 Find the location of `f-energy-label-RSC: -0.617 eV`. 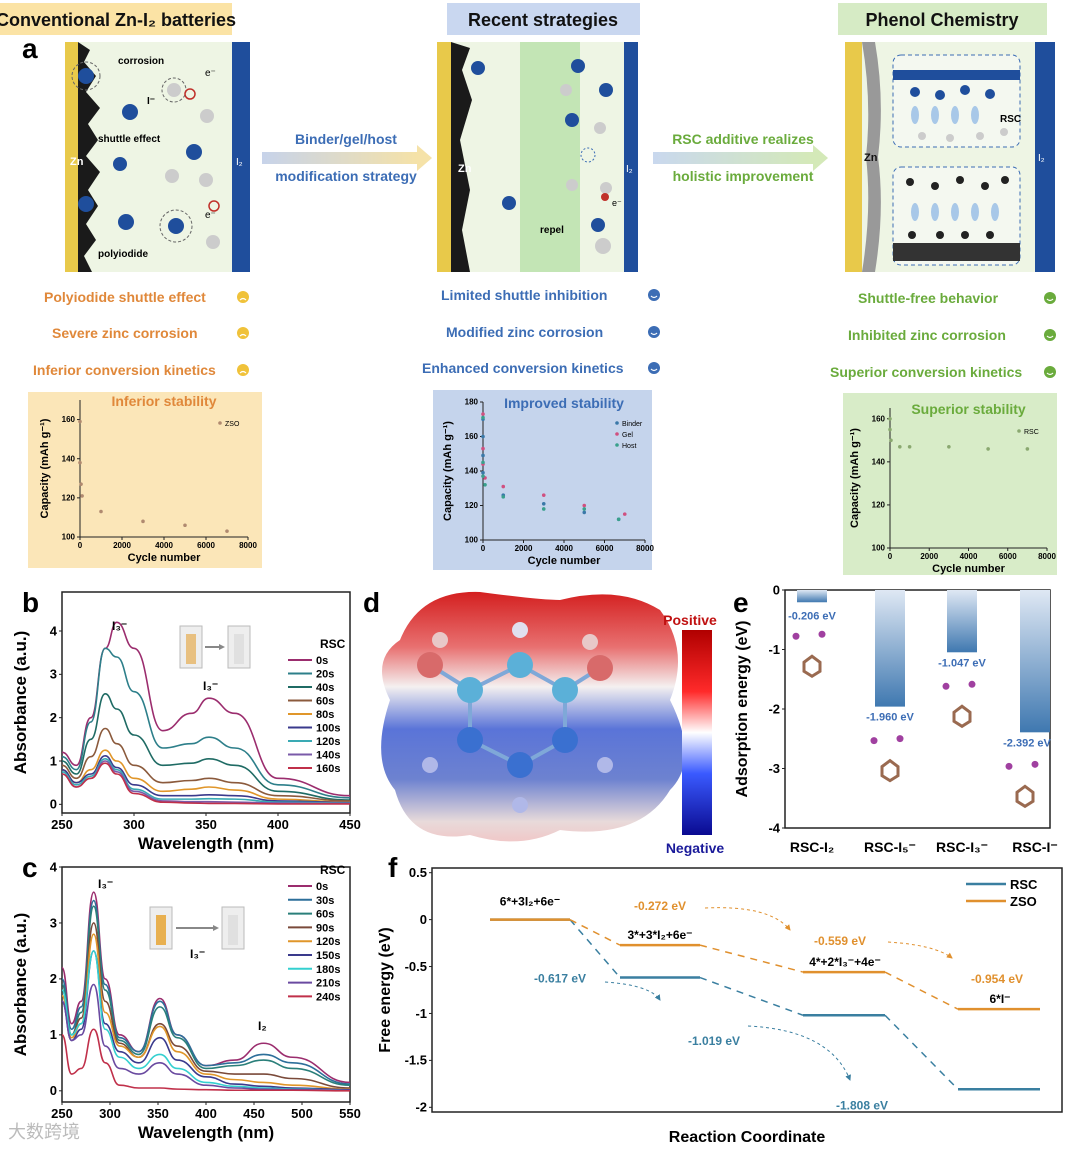

f-energy-label-RSC: -0.617 eV is located at coordinates (560, 979).